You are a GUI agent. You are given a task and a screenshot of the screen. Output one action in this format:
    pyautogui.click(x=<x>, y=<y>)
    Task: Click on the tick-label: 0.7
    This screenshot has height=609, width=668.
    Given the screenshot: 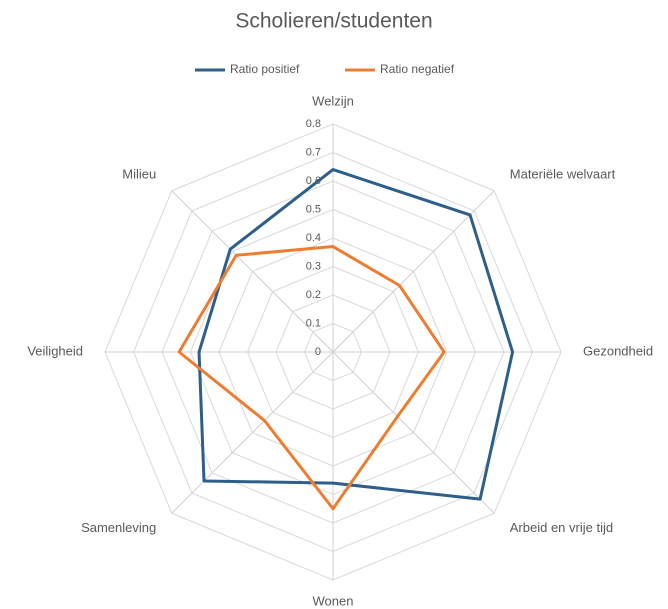 What is the action you would take?
    pyautogui.click(x=313, y=152)
    